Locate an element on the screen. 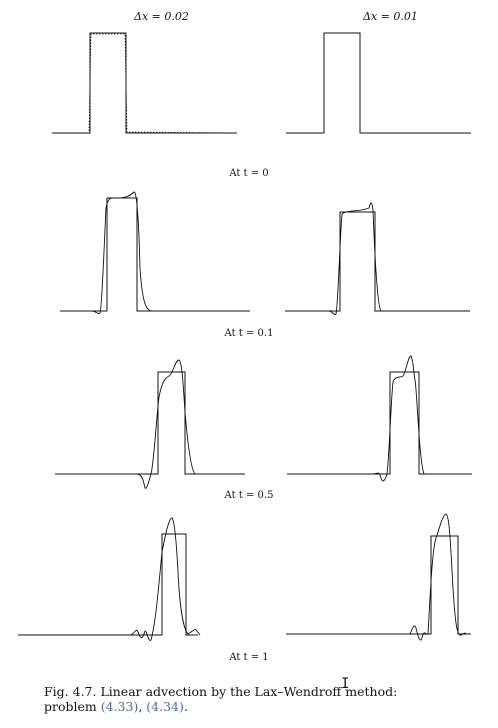 This screenshot has width=498, height=728. caption-problem-text: problem is located at coordinates (72, 706).